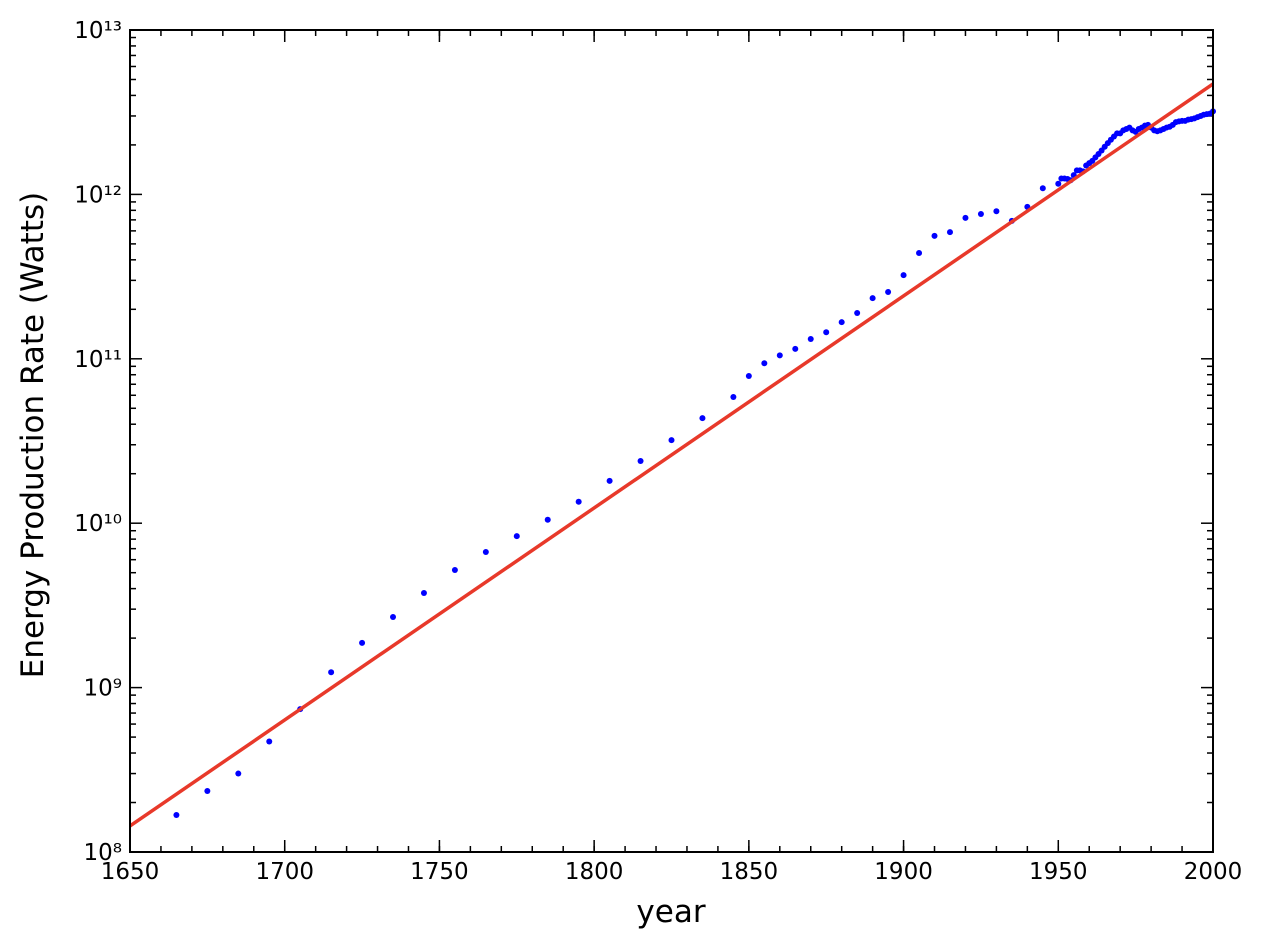  Describe the element at coordinates (670, 912) in the screenshot. I see `x-axis-label: year` at that location.